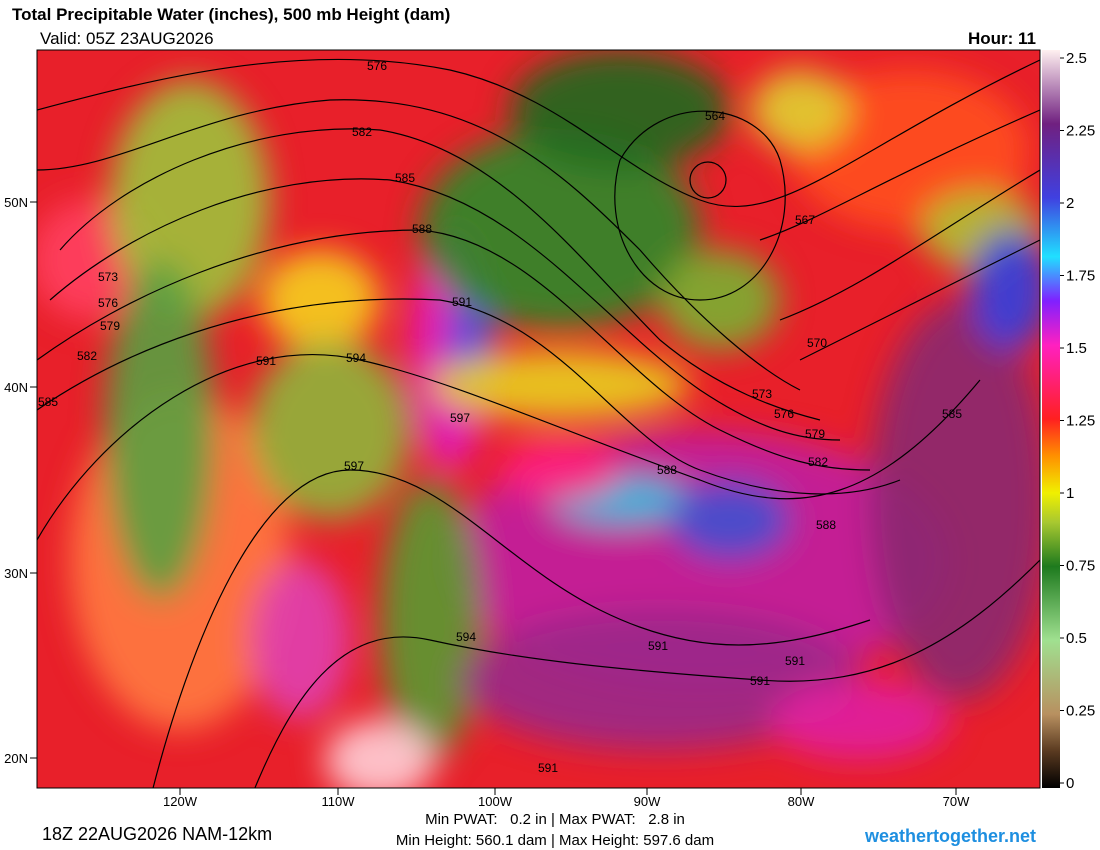 The width and height of the screenshot is (1100, 850). Describe the element at coordinates (956, 801) in the screenshot. I see `lon-label: 70W` at that location.